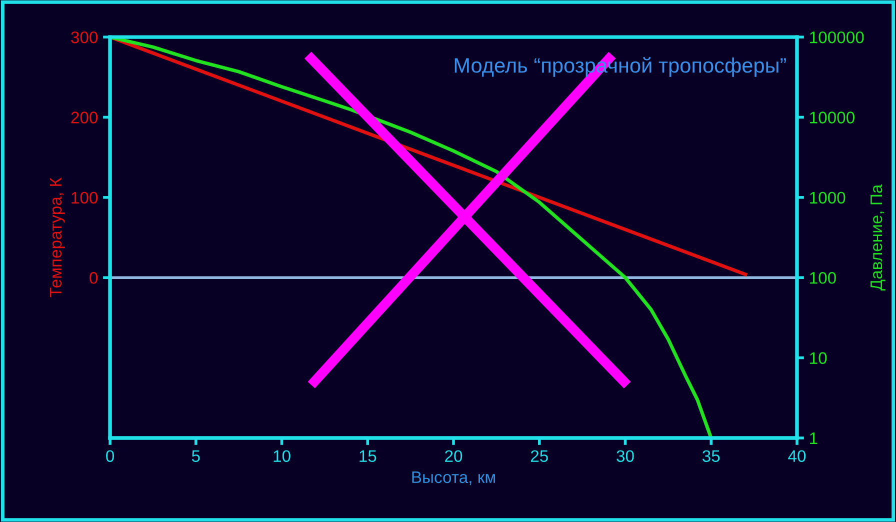 This screenshot has width=896, height=522. I want to click on y-tick-label: 0, so click(94, 278).